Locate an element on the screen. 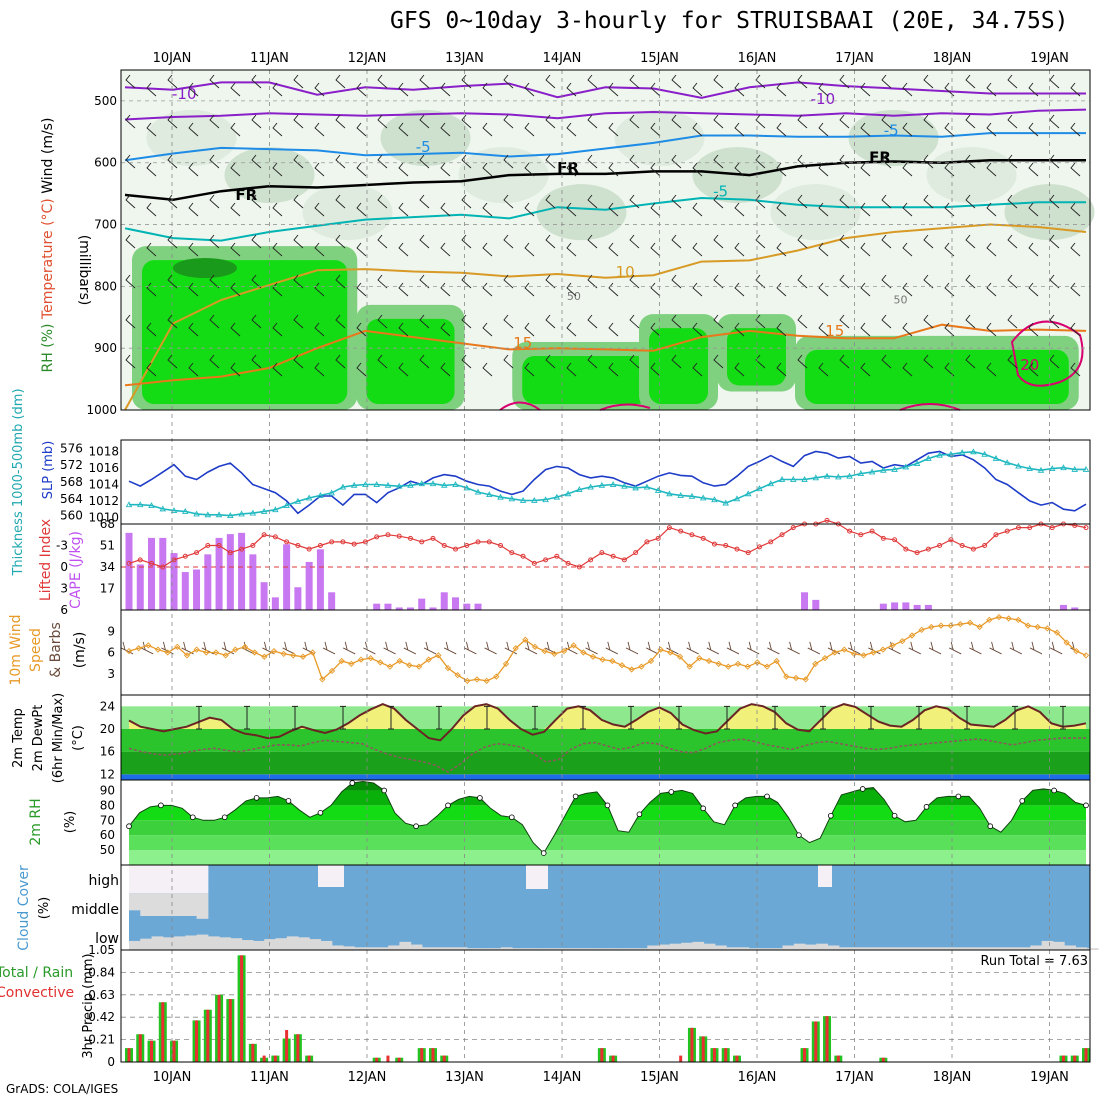 The image size is (1100, 1100). slp-tick: 1016 is located at coordinates (103, 468).